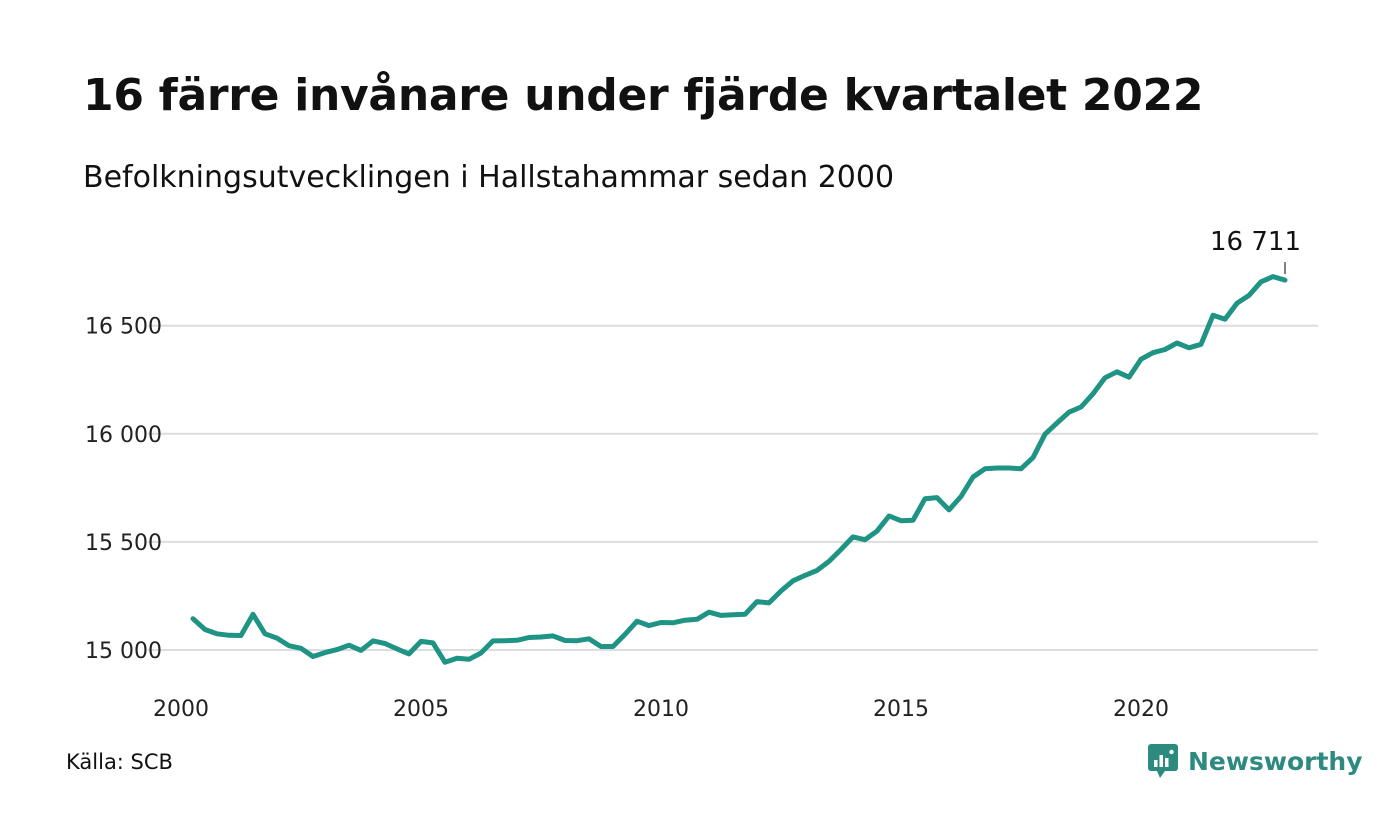 The image size is (1400, 840). Describe the element at coordinates (123, 489) in the screenshot. I see `y-axis-tick-labels: 15 000 15 500 16 000 16 500` at that location.